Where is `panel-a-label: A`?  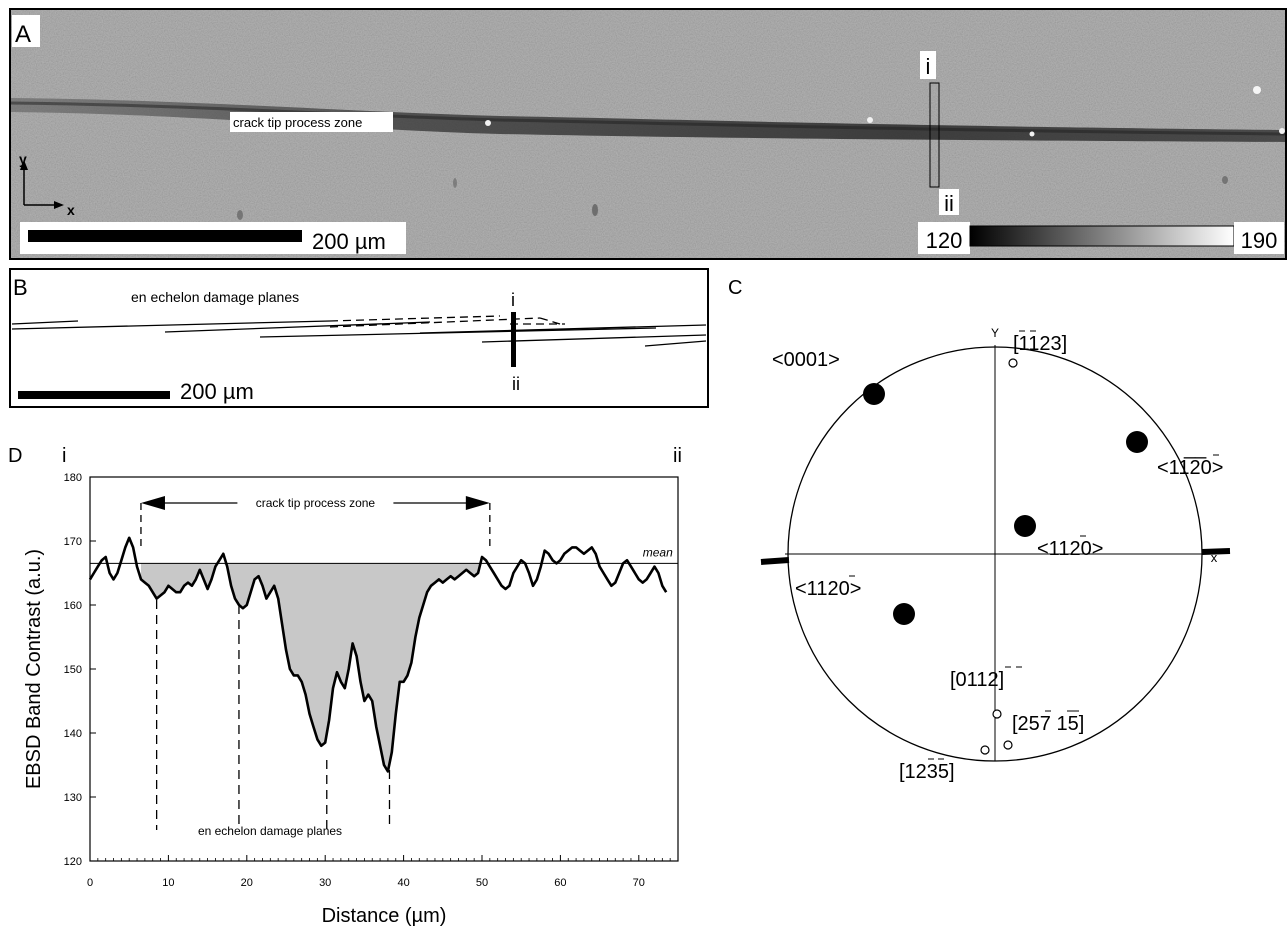 panel-a-label: A is located at coordinates (23, 34).